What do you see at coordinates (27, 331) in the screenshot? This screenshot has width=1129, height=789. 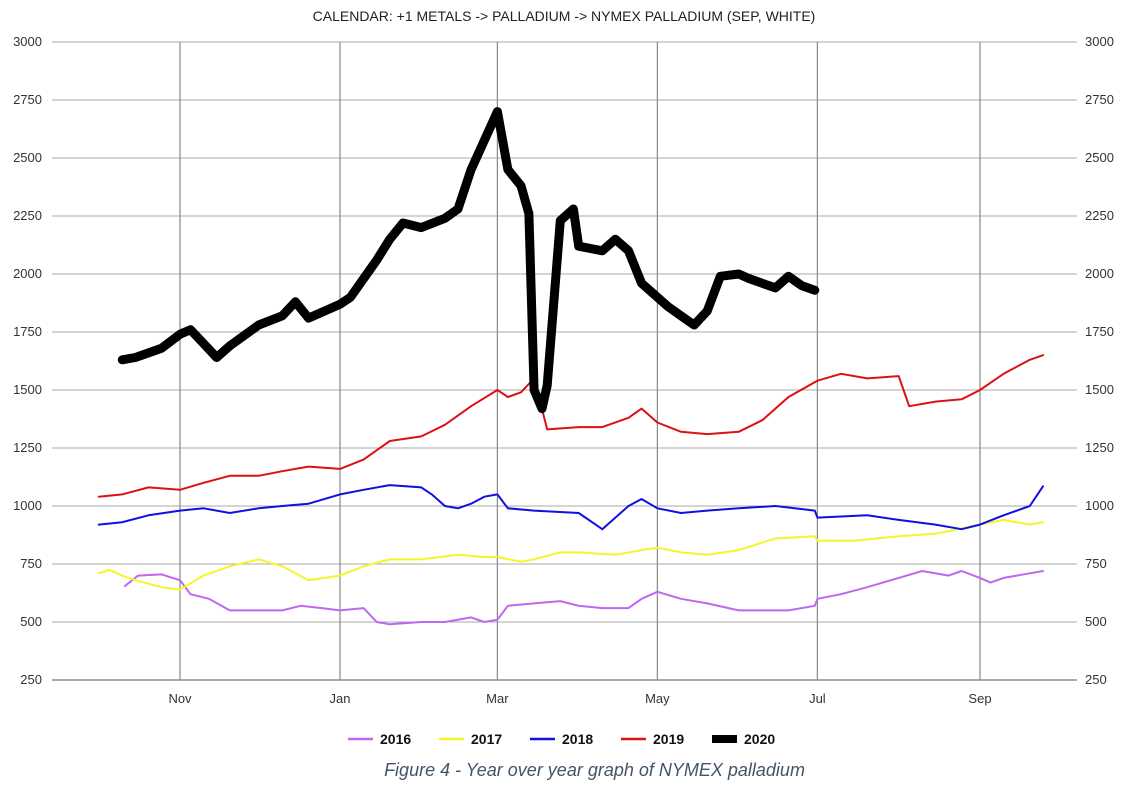 I see `y-tick-left-1750: 1750` at bounding box center [27, 331].